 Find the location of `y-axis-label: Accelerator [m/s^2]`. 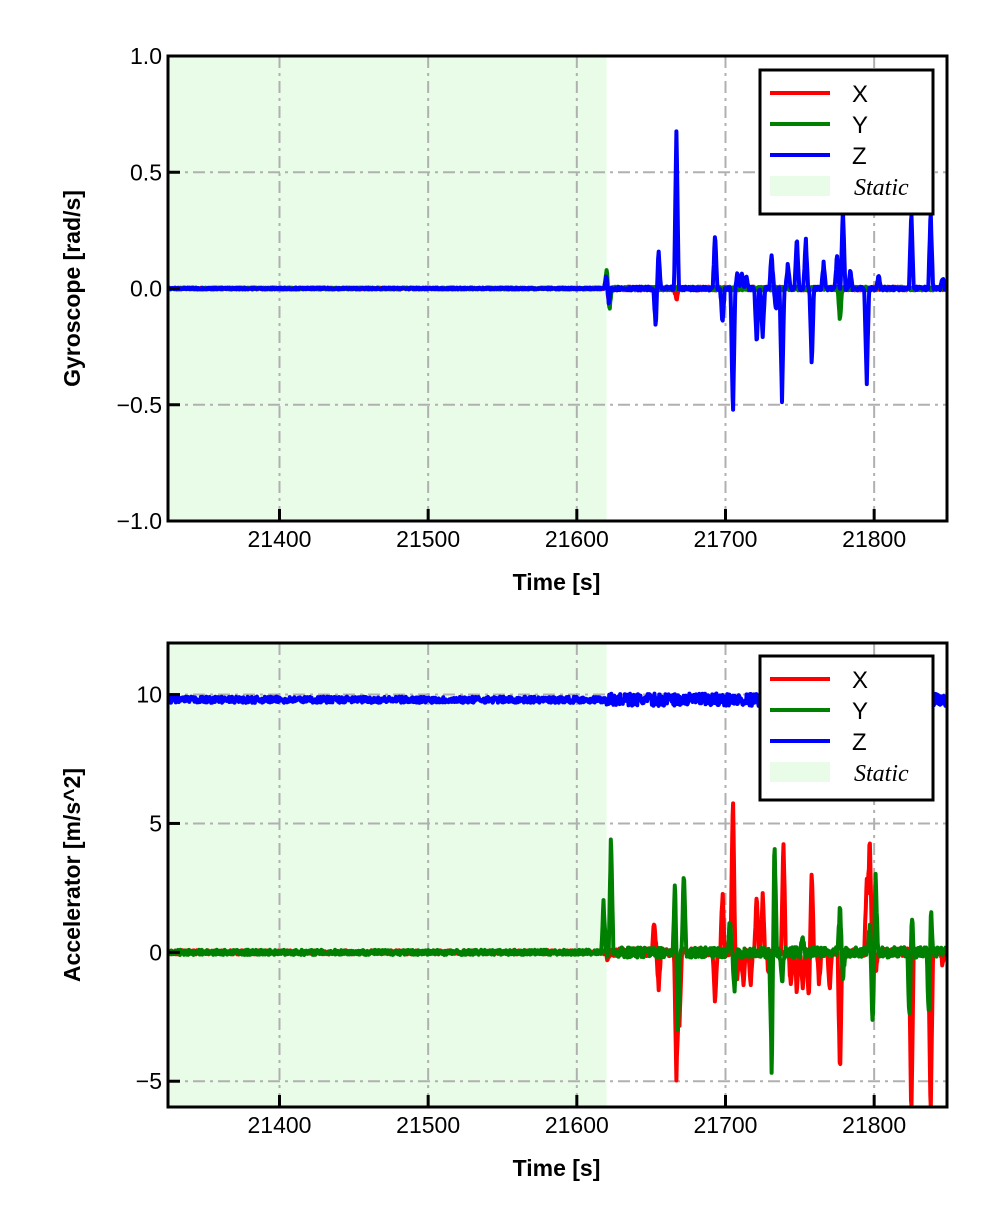

y-axis-label: Accelerator [m/s^2] is located at coordinates (72, 875).